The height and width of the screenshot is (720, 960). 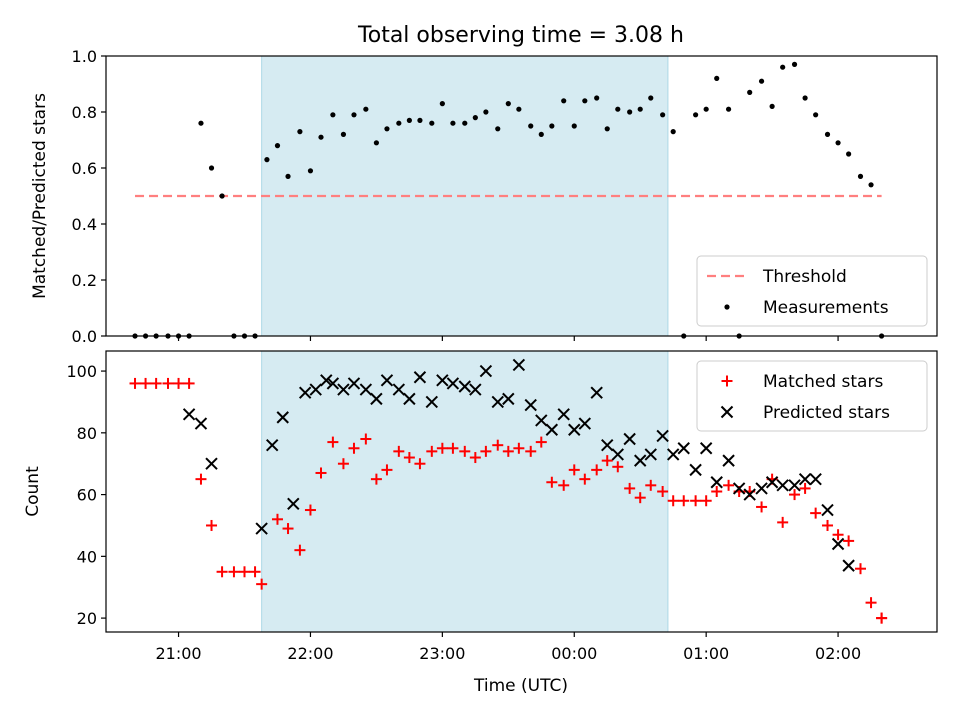 What do you see at coordinates (826, 308) in the screenshot?
I see `legend-label: Measurements` at bounding box center [826, 308].